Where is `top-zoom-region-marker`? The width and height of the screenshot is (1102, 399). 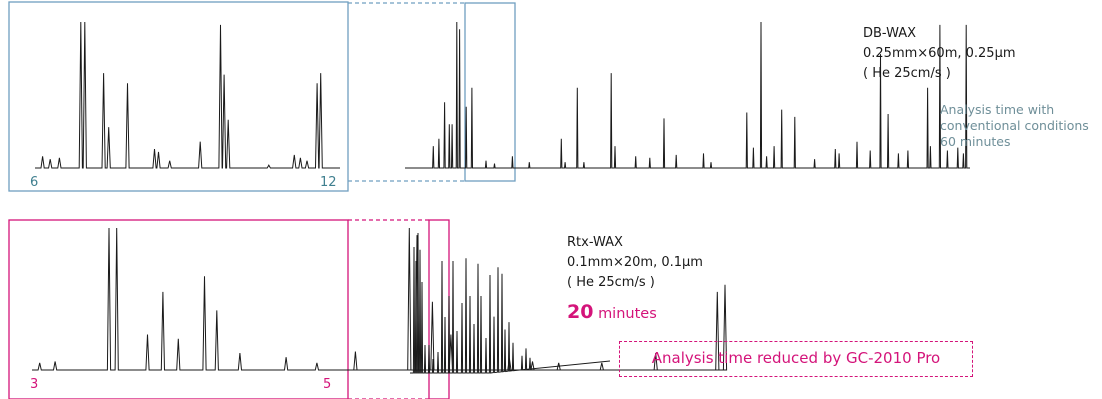
top-zoom-region-marker is located at coordinates (490, 92).